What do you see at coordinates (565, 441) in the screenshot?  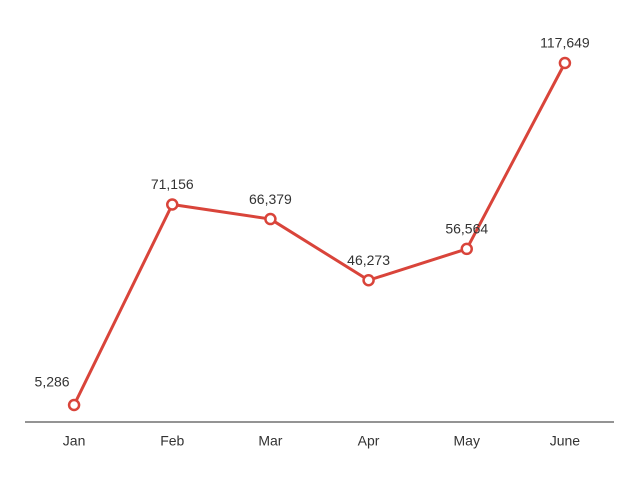 I see `x-tick-label: June` at bounding box center [565, 441].